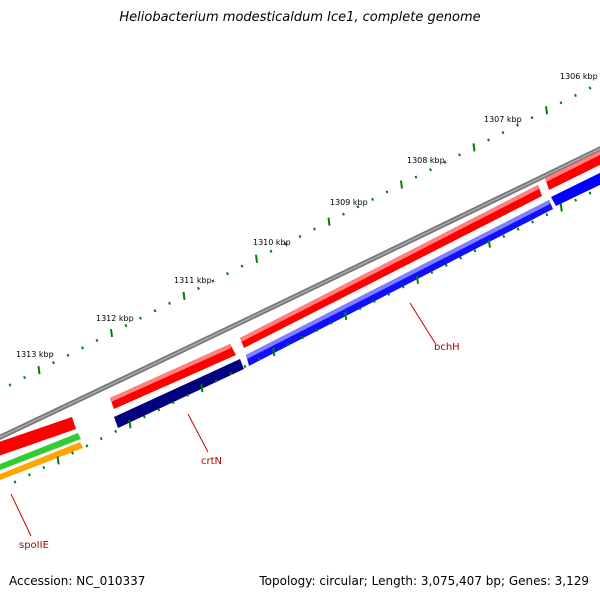 Image resolution: width=600 pixels, height=600 pixels. What do you see at coordinates (34, 545) in the screenshot?
I see `gene-label-spoIIE: spoIIE` at bounding box center [34, 545].